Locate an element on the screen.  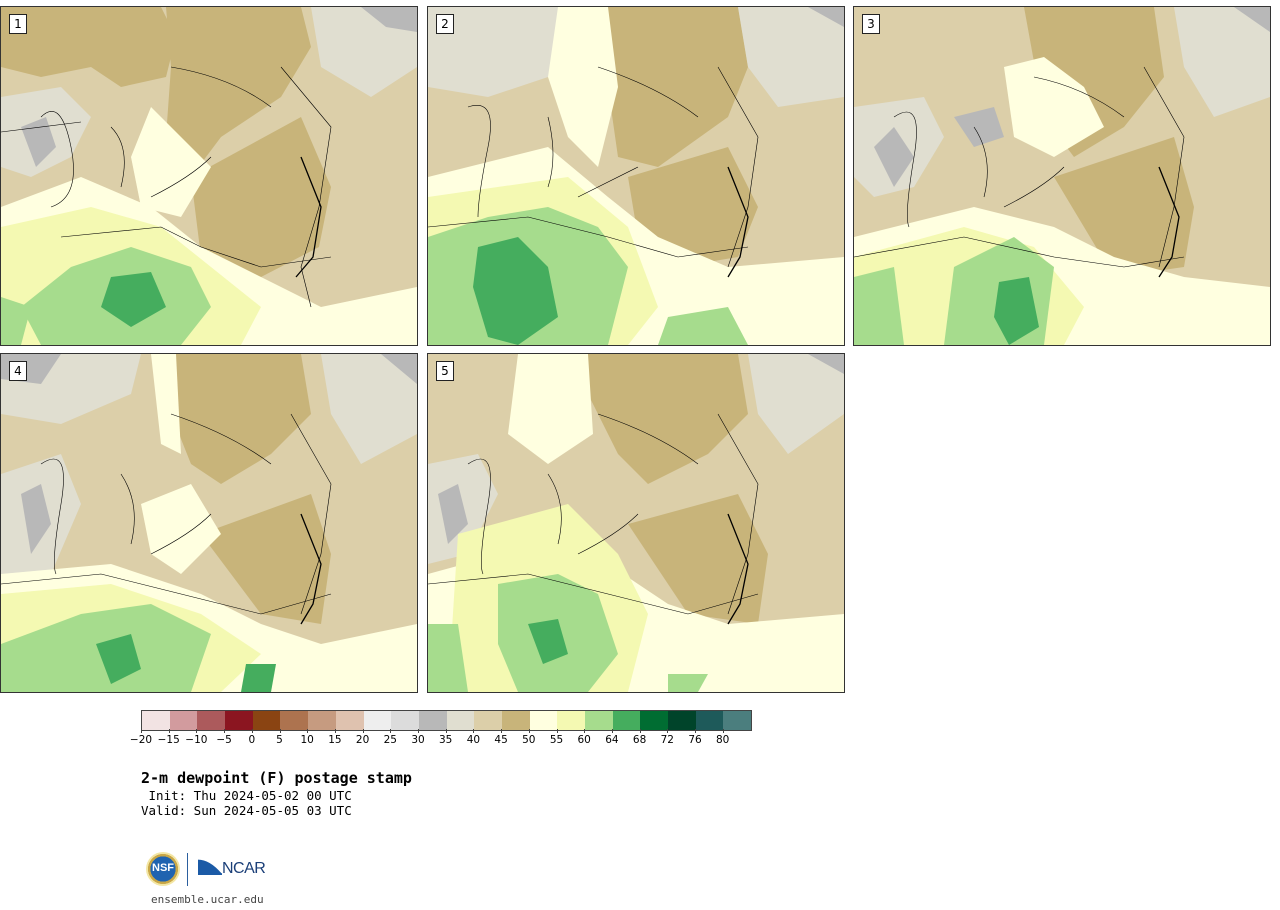
map-panel-2: 2 is located at coordinates (636, 176).